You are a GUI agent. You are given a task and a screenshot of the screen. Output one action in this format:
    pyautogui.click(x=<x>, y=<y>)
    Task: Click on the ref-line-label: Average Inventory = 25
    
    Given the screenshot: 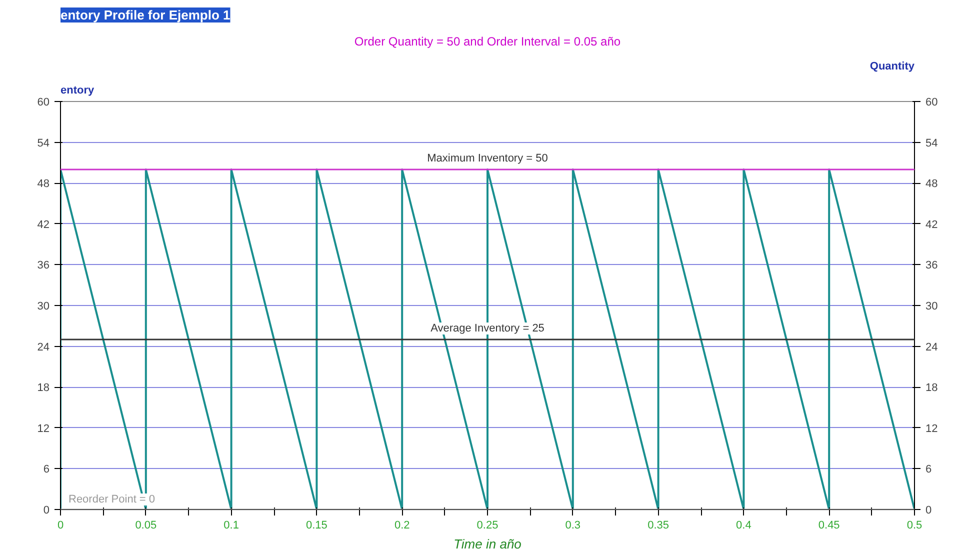 What is the action you would take?
    pyautogui.click(x=487, y=328)
    